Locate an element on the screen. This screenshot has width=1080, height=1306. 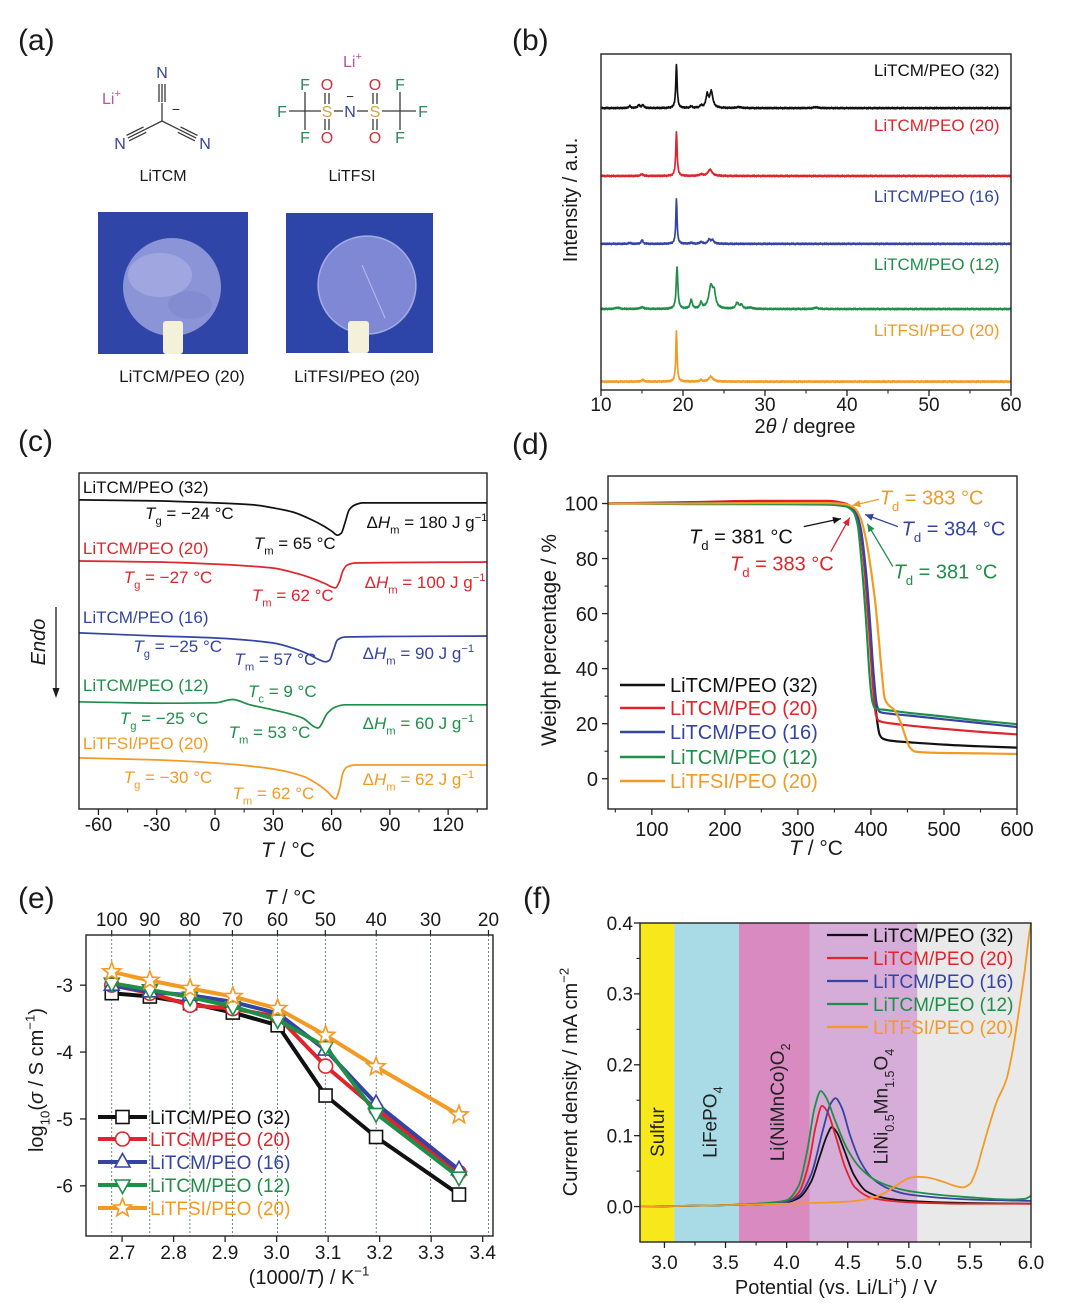
x-tick-label: 300 is located at coordinates (797, 830).